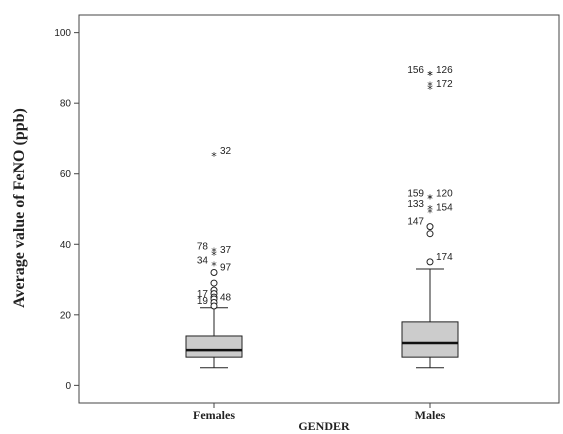 This screenshot has height=434, width=563. I want to click on outlier-label: 133, so click(415, 204).